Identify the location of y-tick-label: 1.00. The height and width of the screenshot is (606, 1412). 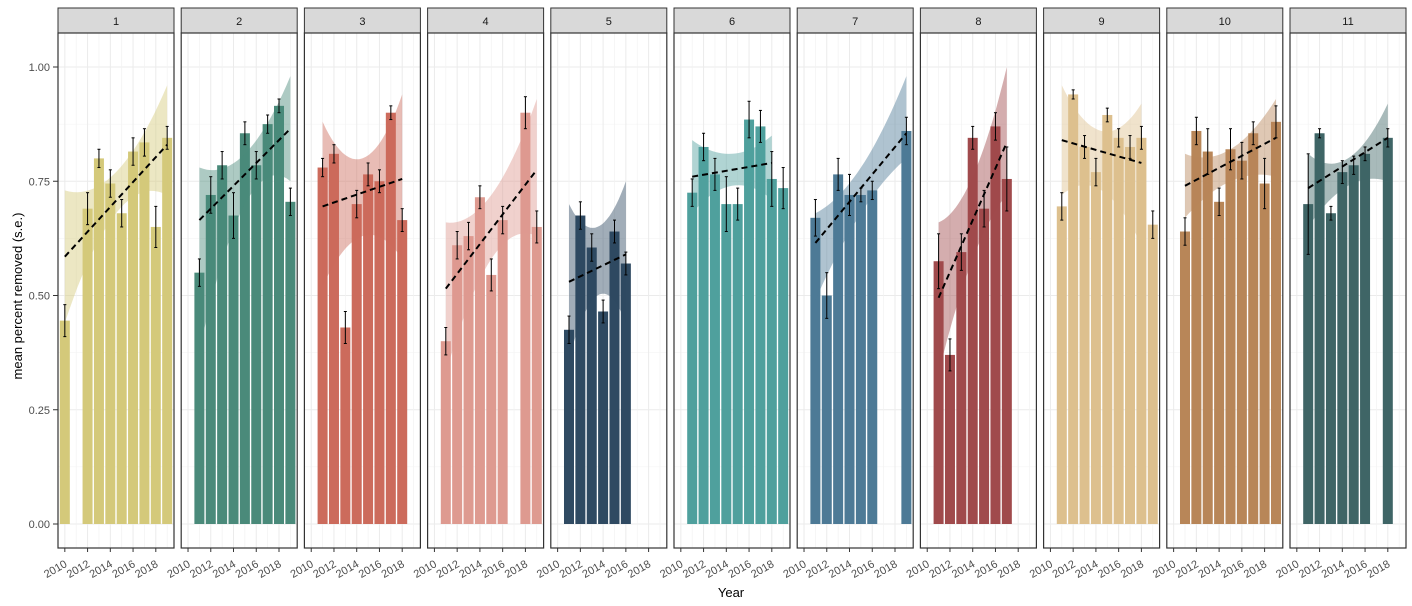
(39, 68).